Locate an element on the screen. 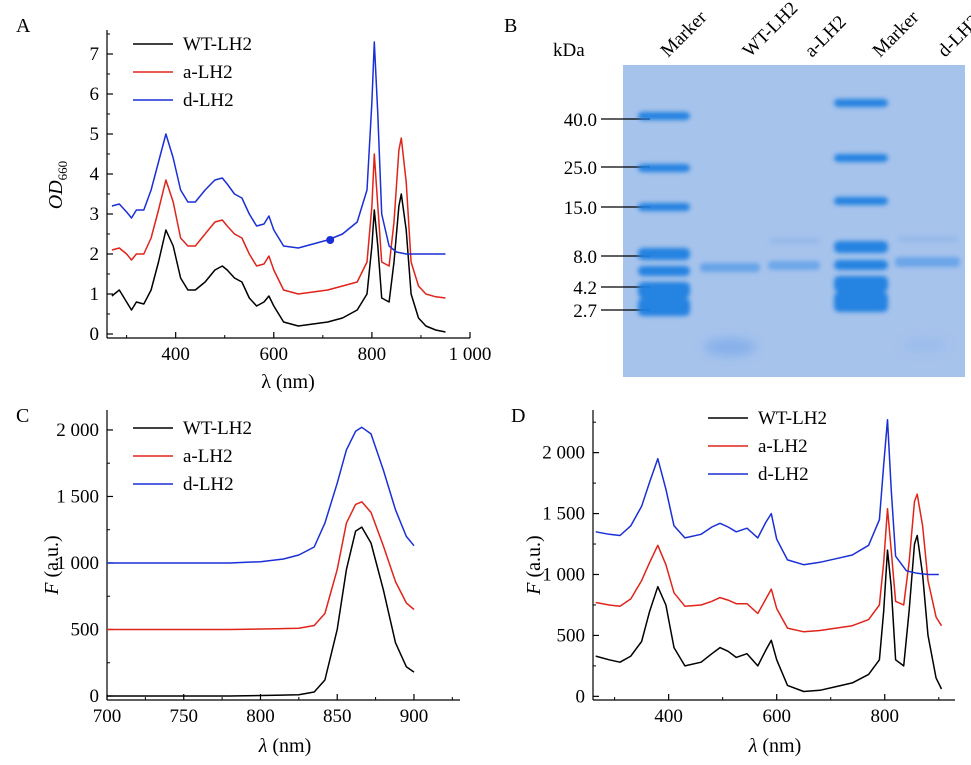 Image resolution: width=971 pixels, height=765 pixels. x-tick-label: 750 is located at coordinates (183, 716).